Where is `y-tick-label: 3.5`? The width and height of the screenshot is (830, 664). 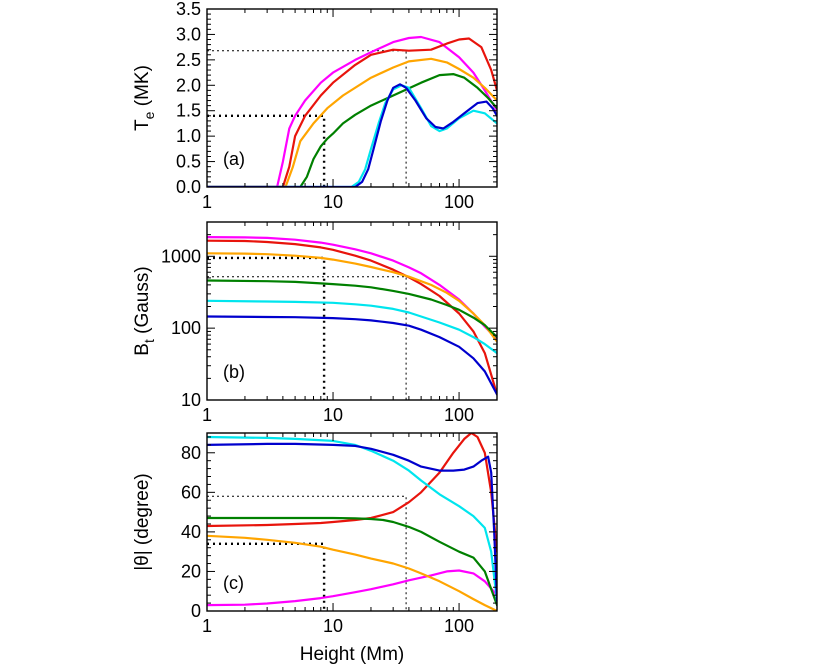 y-tick-label: 3.5 is located at coordinates (188, 9).